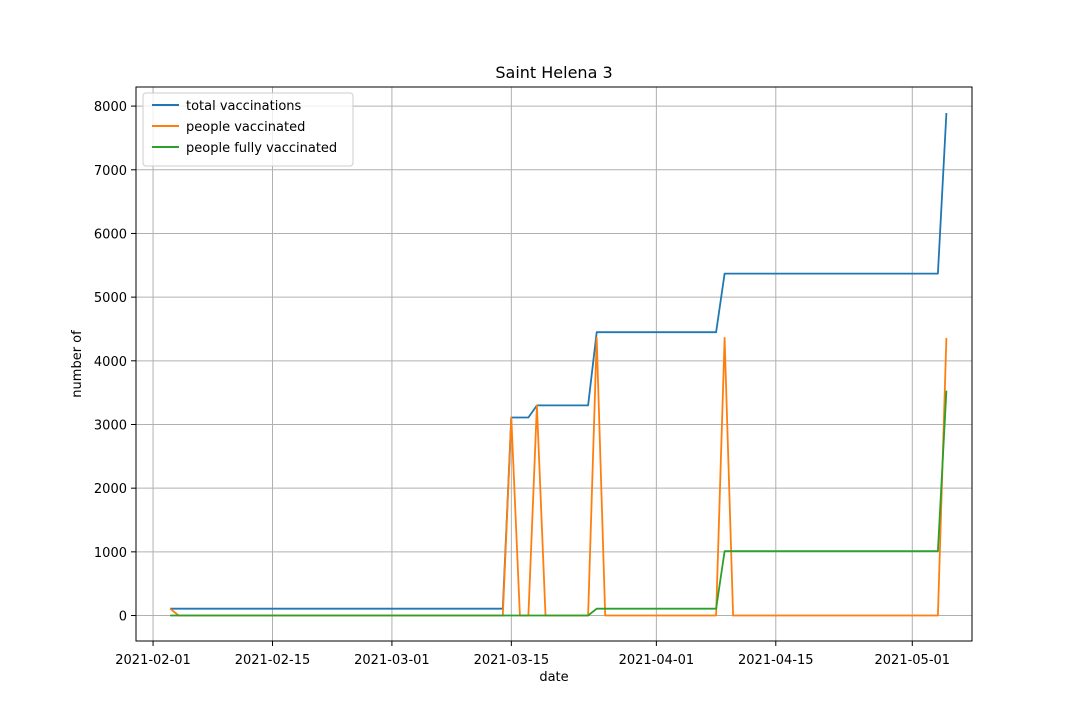  I want to click on legend-label-people-fully-vaccinated: people fully vaccinated, so click(261, 148).